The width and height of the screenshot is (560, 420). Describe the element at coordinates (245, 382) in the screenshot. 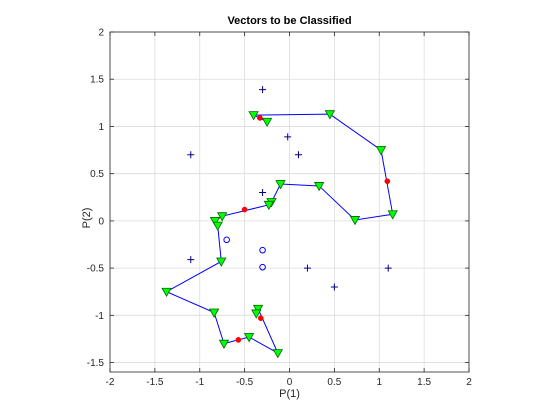

I see `x-tick-label: -0.5` at that location.